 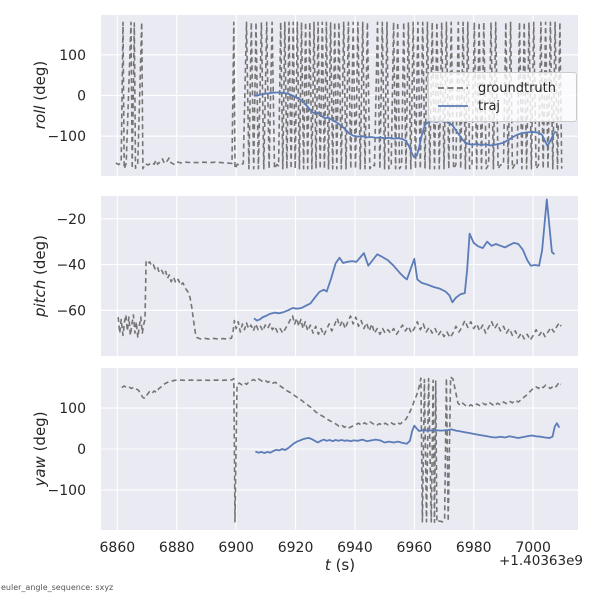 I want to click on x-tick-label: 6940, so click(x=355, y=548).